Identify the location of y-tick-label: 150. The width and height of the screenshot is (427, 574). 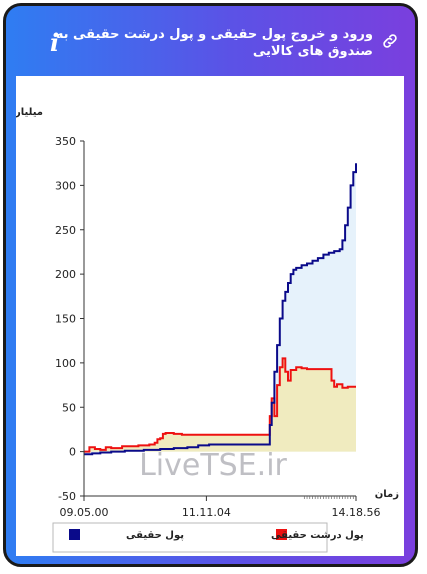
(65, 319).